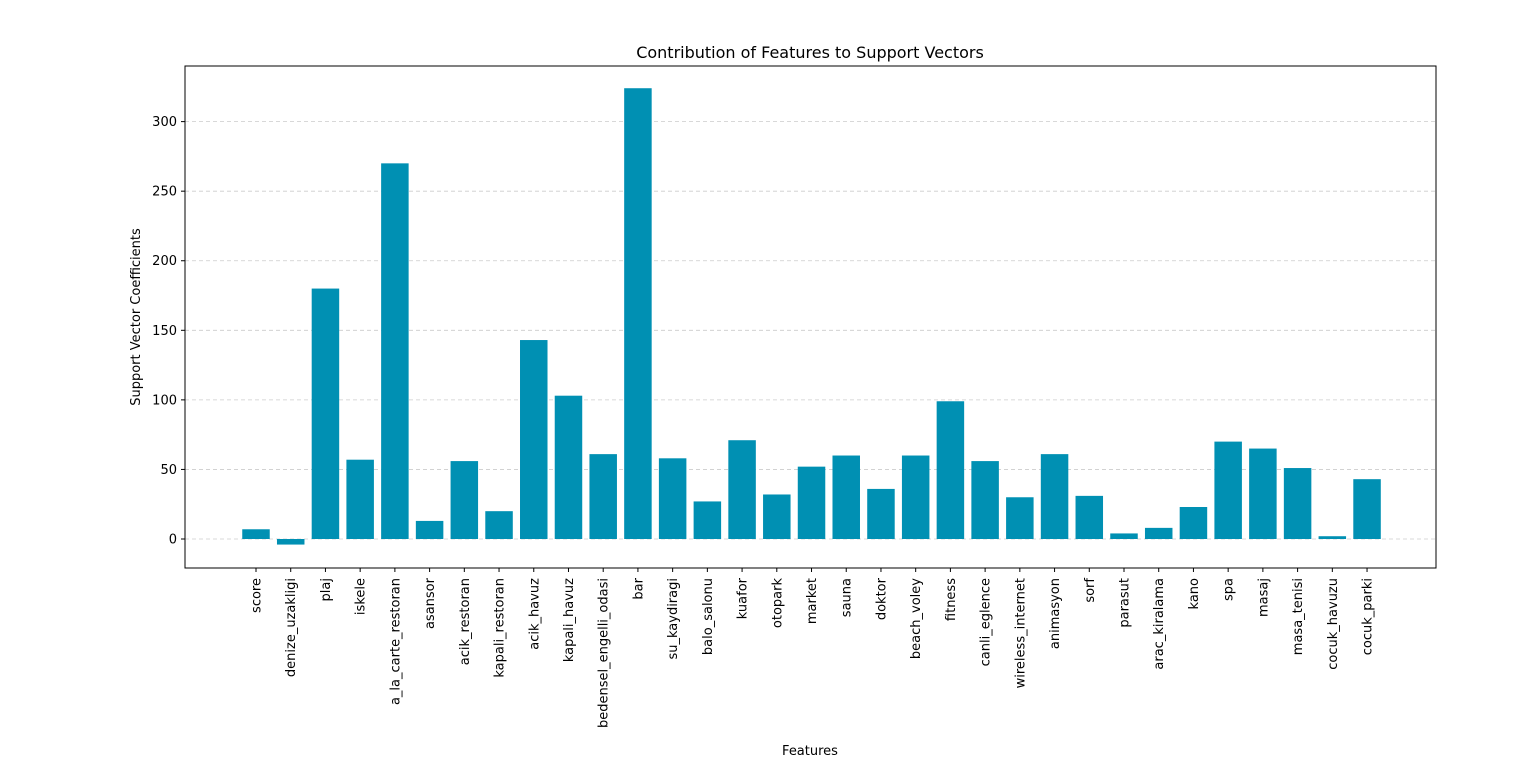 The width and height of the screenshot is (1536, 762). I want to click on bar-cocuk_havuzu, so click(1332, 537).